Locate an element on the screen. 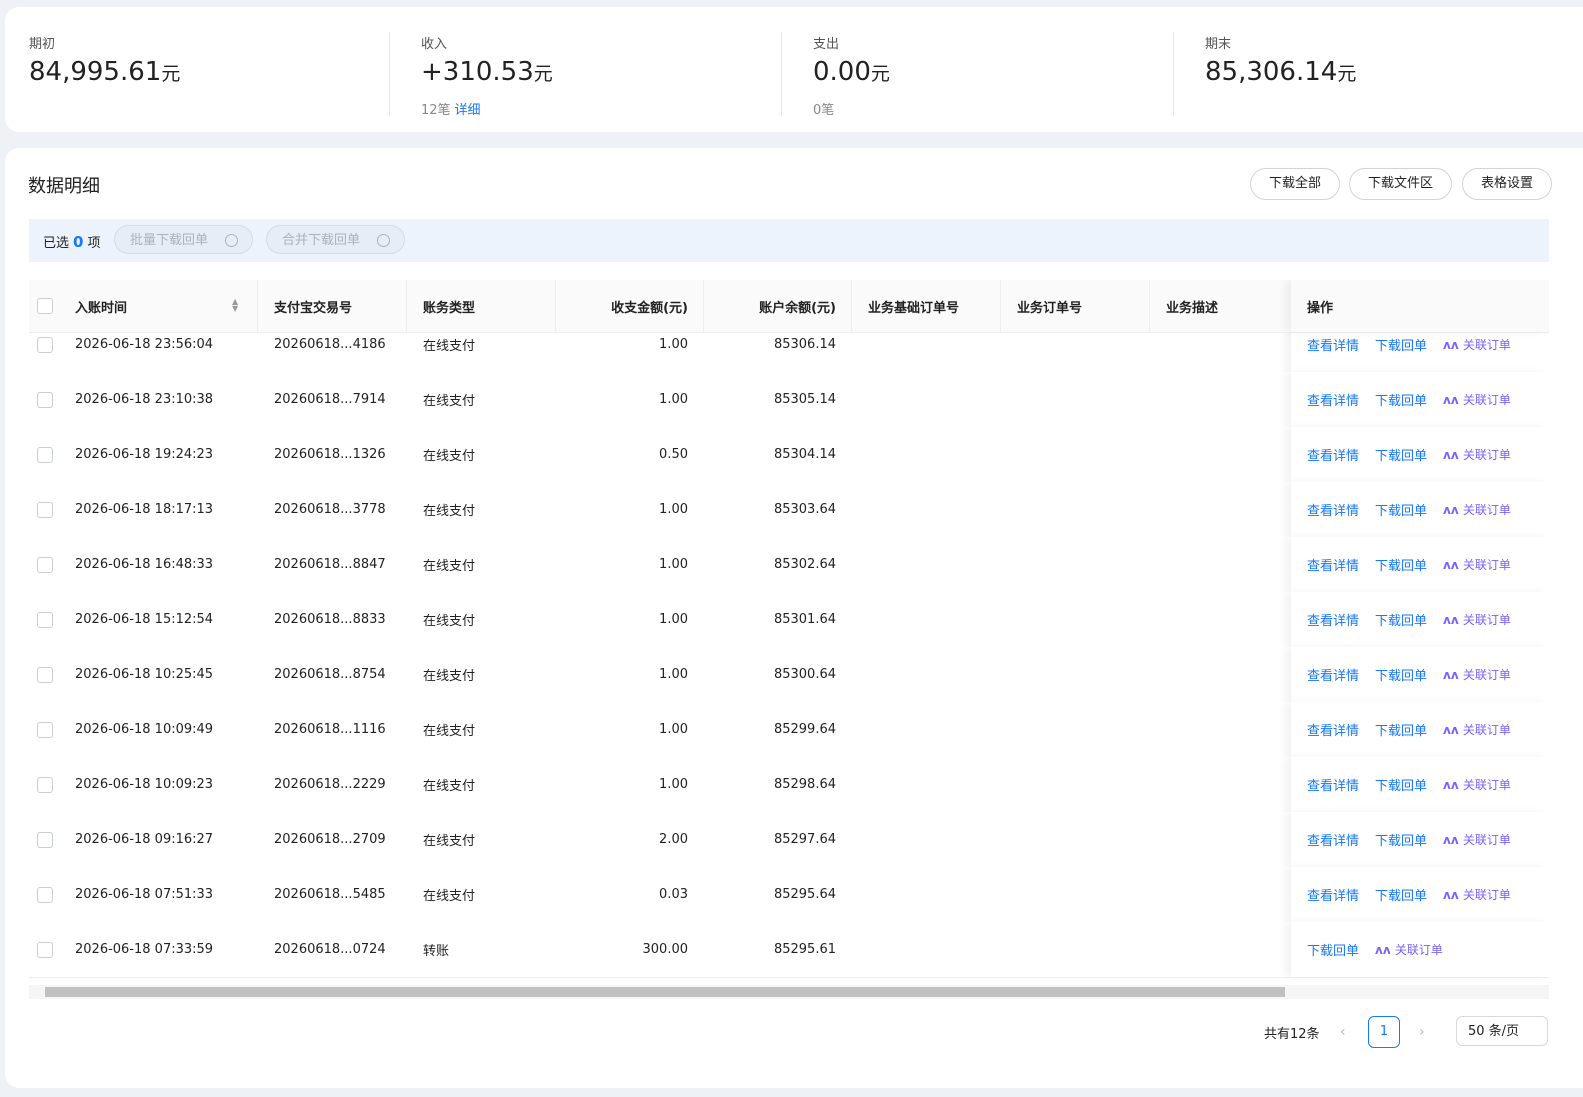 This screenshot has height=1097, width=1583. disabled-action: 批量下载回单 is located at coordinates (183, 239).